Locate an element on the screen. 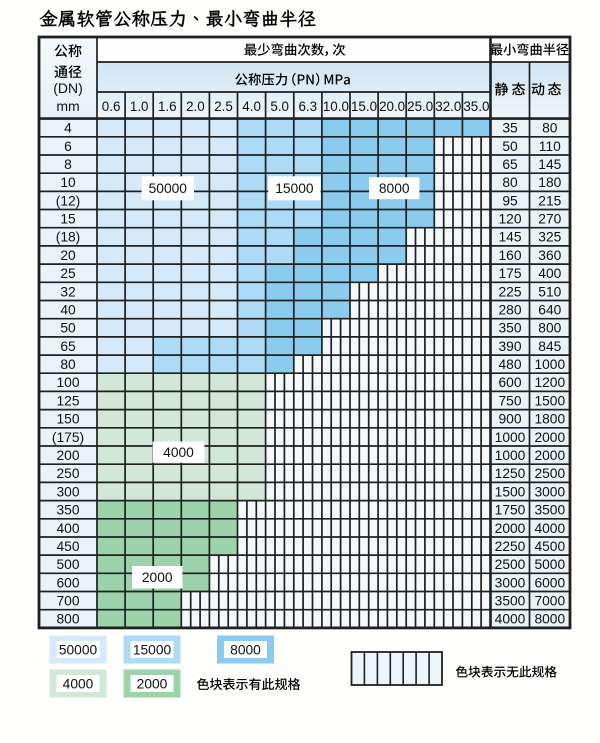 The width and height of the screenshot is (600, 743). svg-text: 6 is located at coordinates (68, 146).